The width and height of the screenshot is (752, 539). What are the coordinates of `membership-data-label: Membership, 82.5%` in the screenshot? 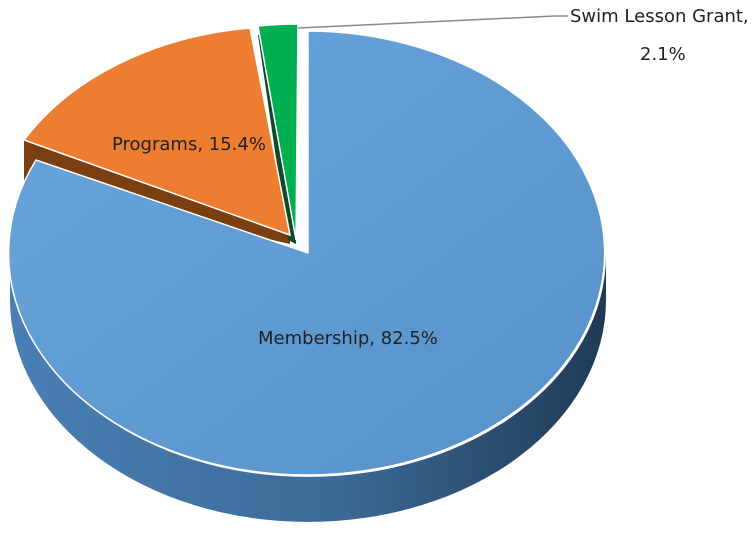 It's located at (348, 338).